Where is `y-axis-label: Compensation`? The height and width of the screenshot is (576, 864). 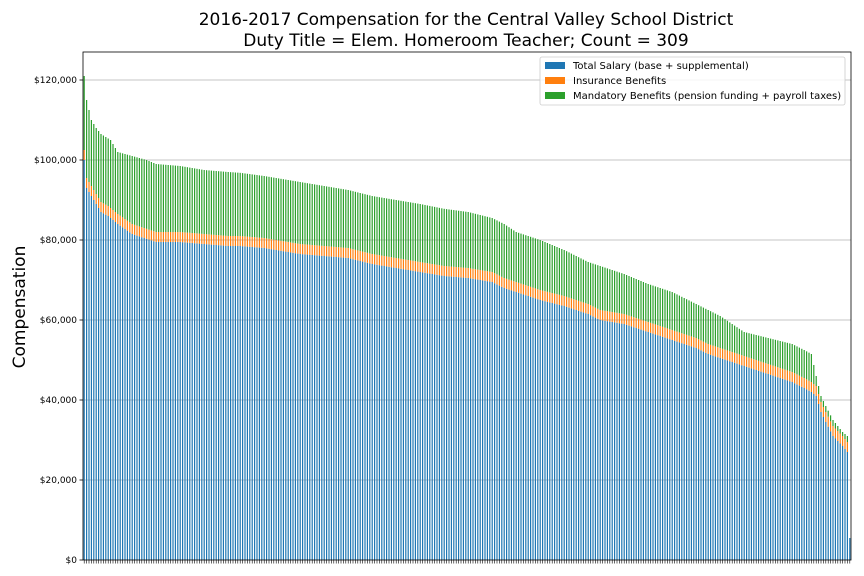
y-axis-label: Compensation is located at coordinates (20, 307).